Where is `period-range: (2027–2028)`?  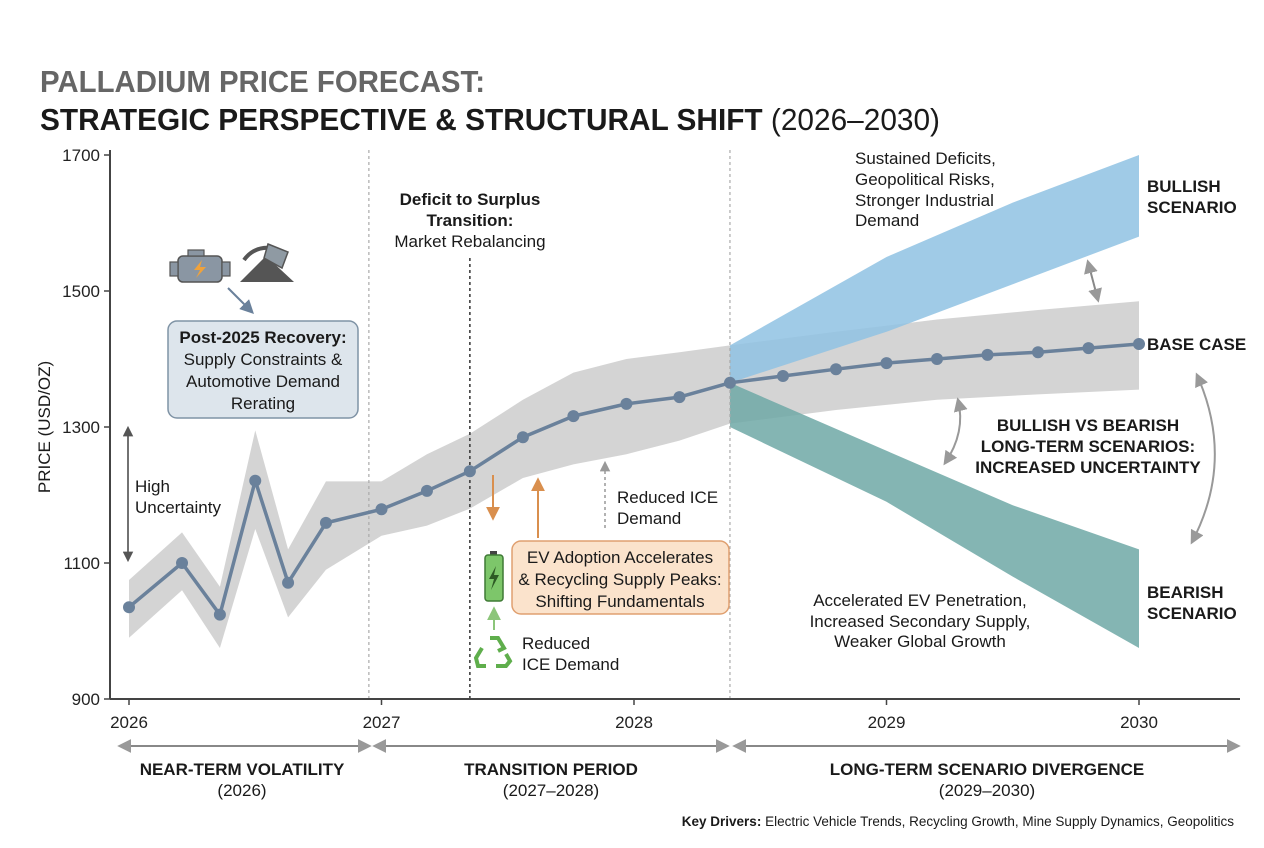 period-range: (2027–2028) is located at coordinates (551, 790).